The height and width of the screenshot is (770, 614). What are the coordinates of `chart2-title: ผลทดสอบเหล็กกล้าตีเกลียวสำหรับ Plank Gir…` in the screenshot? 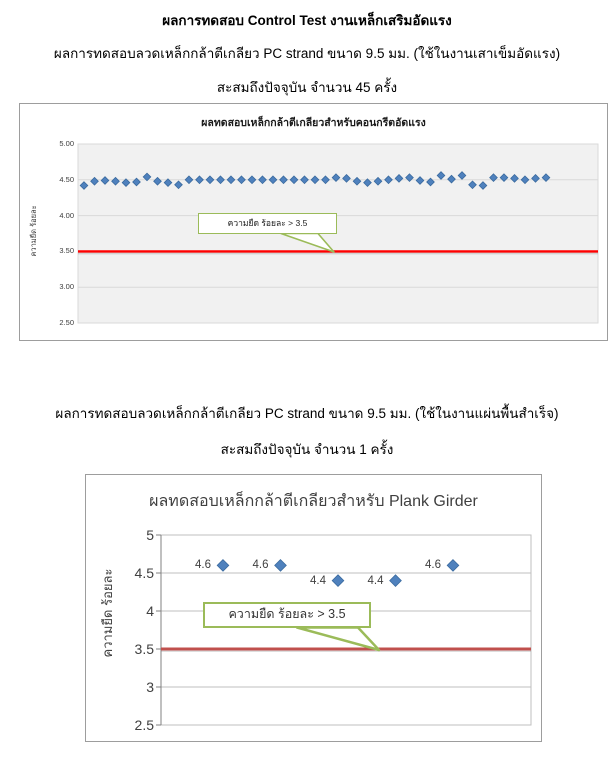 It's located at (313, 501).